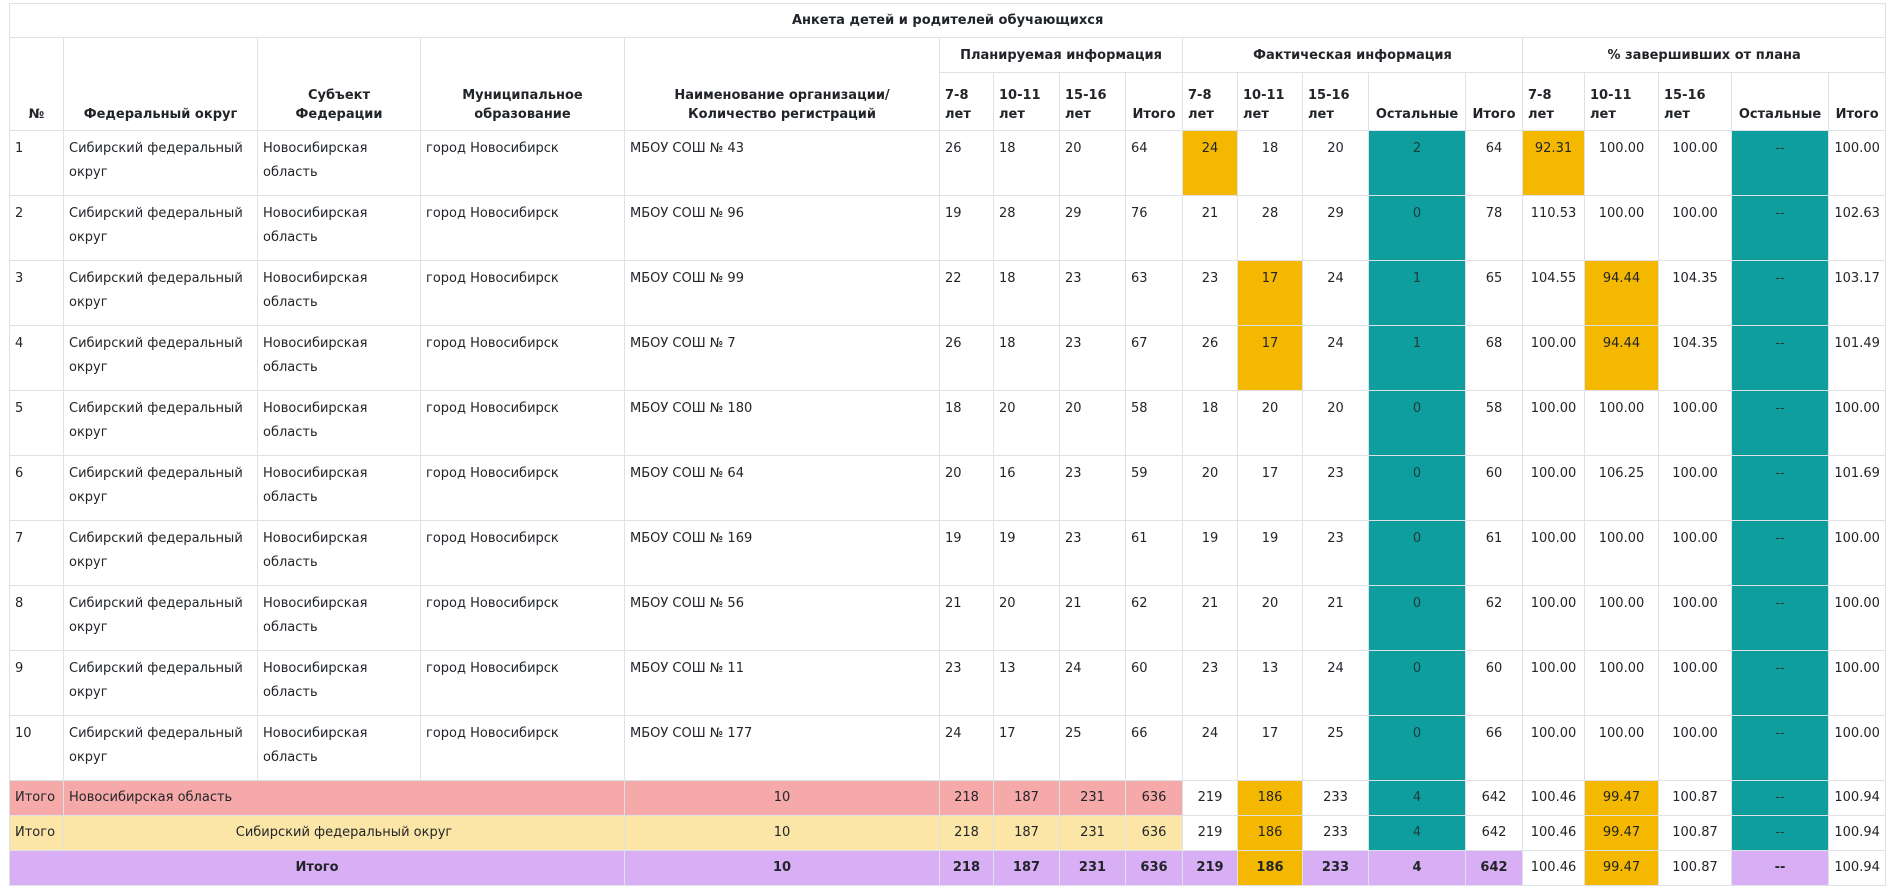  Describe the element at coordinates (1417, 683) in the screenshot. I see `cell-fact-others: 0` at that location.